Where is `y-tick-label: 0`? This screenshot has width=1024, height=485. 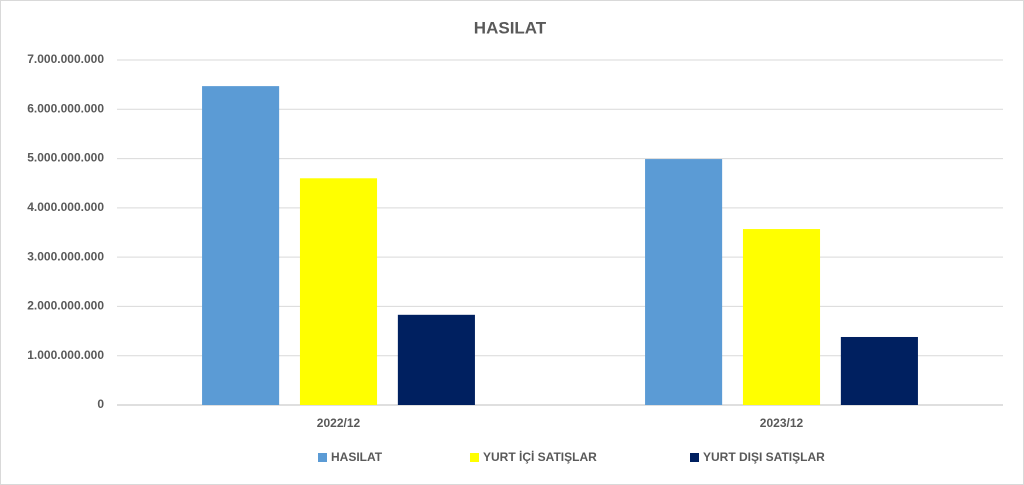 y-tick-label: 0 is located at coordinates (100, 404).